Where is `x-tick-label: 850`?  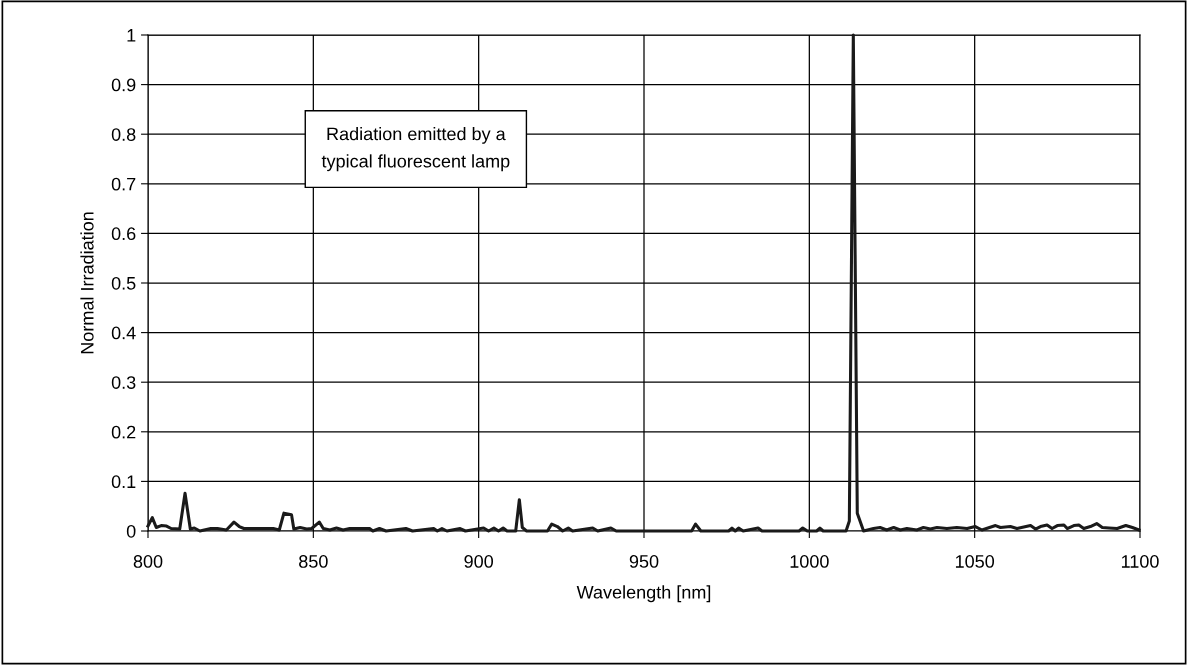 x-tick-label: 850 is located at coordinates (313, 561).